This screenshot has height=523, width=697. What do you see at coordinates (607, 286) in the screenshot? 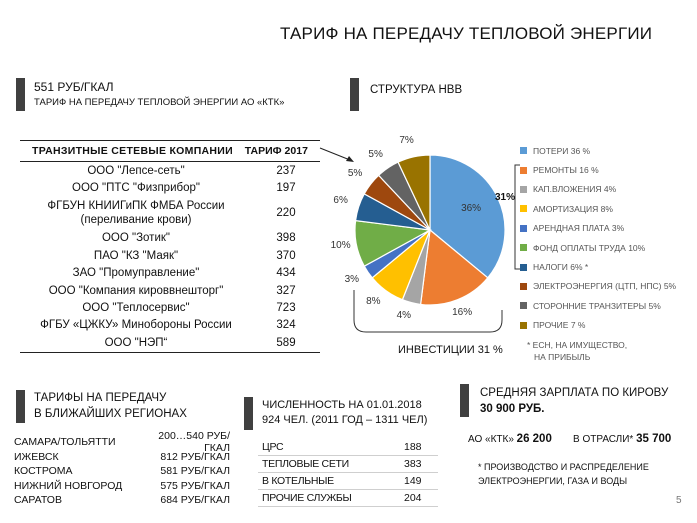
I see `legend-item: ЭЛЕКТРОЭНЕРГИЯ (ЦТП, НПС) 5%` at bounding box center [607, 286].